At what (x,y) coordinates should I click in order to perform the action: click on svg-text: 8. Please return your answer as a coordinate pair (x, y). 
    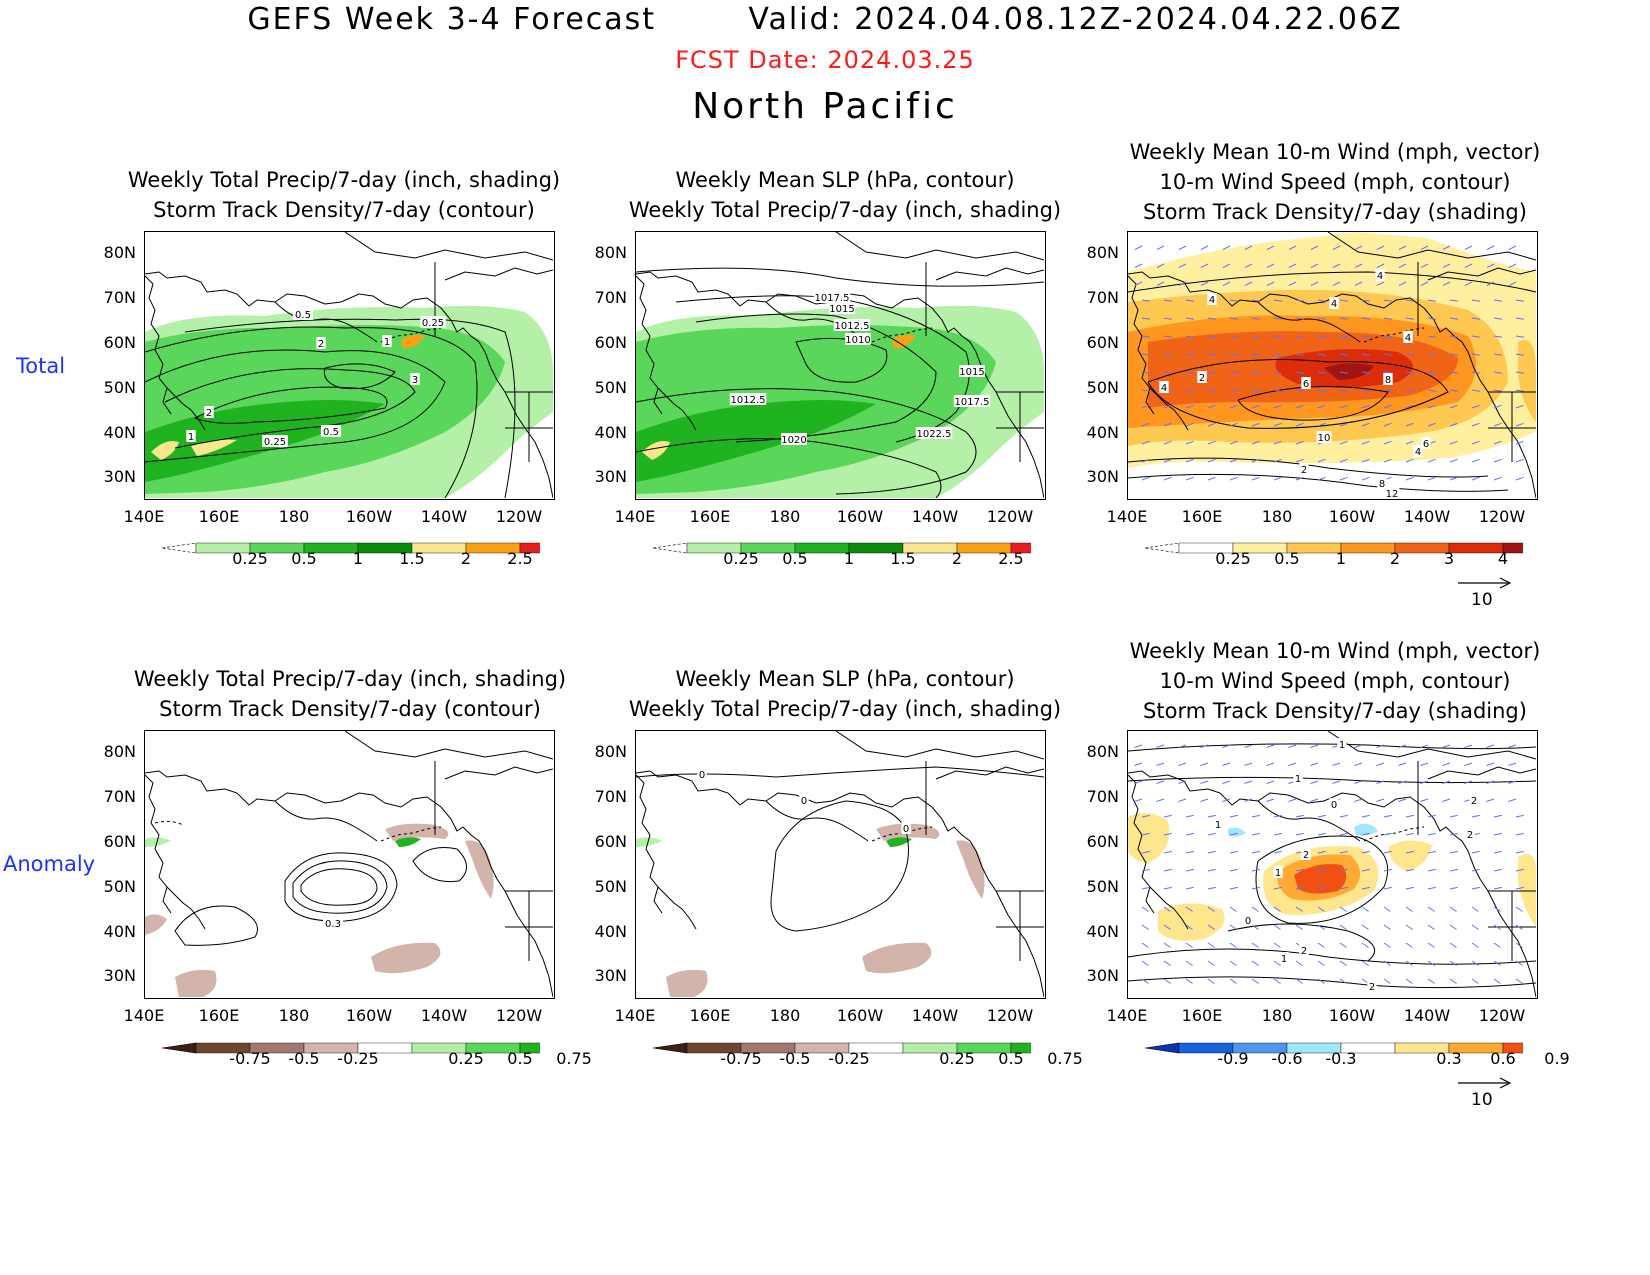
    Looking at the image, I should click on (1388, 380).